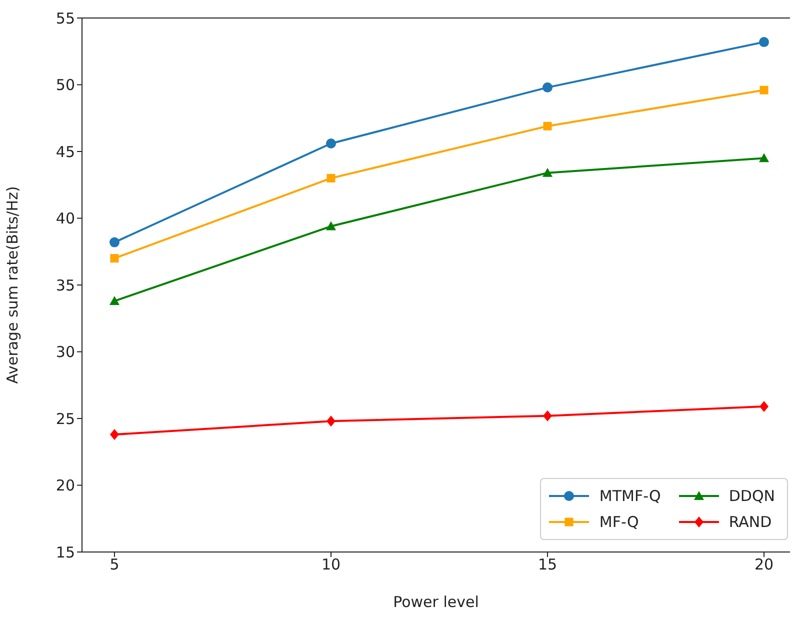 The image size is (794, 617). I want to click on y-tick-label: 20, so click(65, 485).